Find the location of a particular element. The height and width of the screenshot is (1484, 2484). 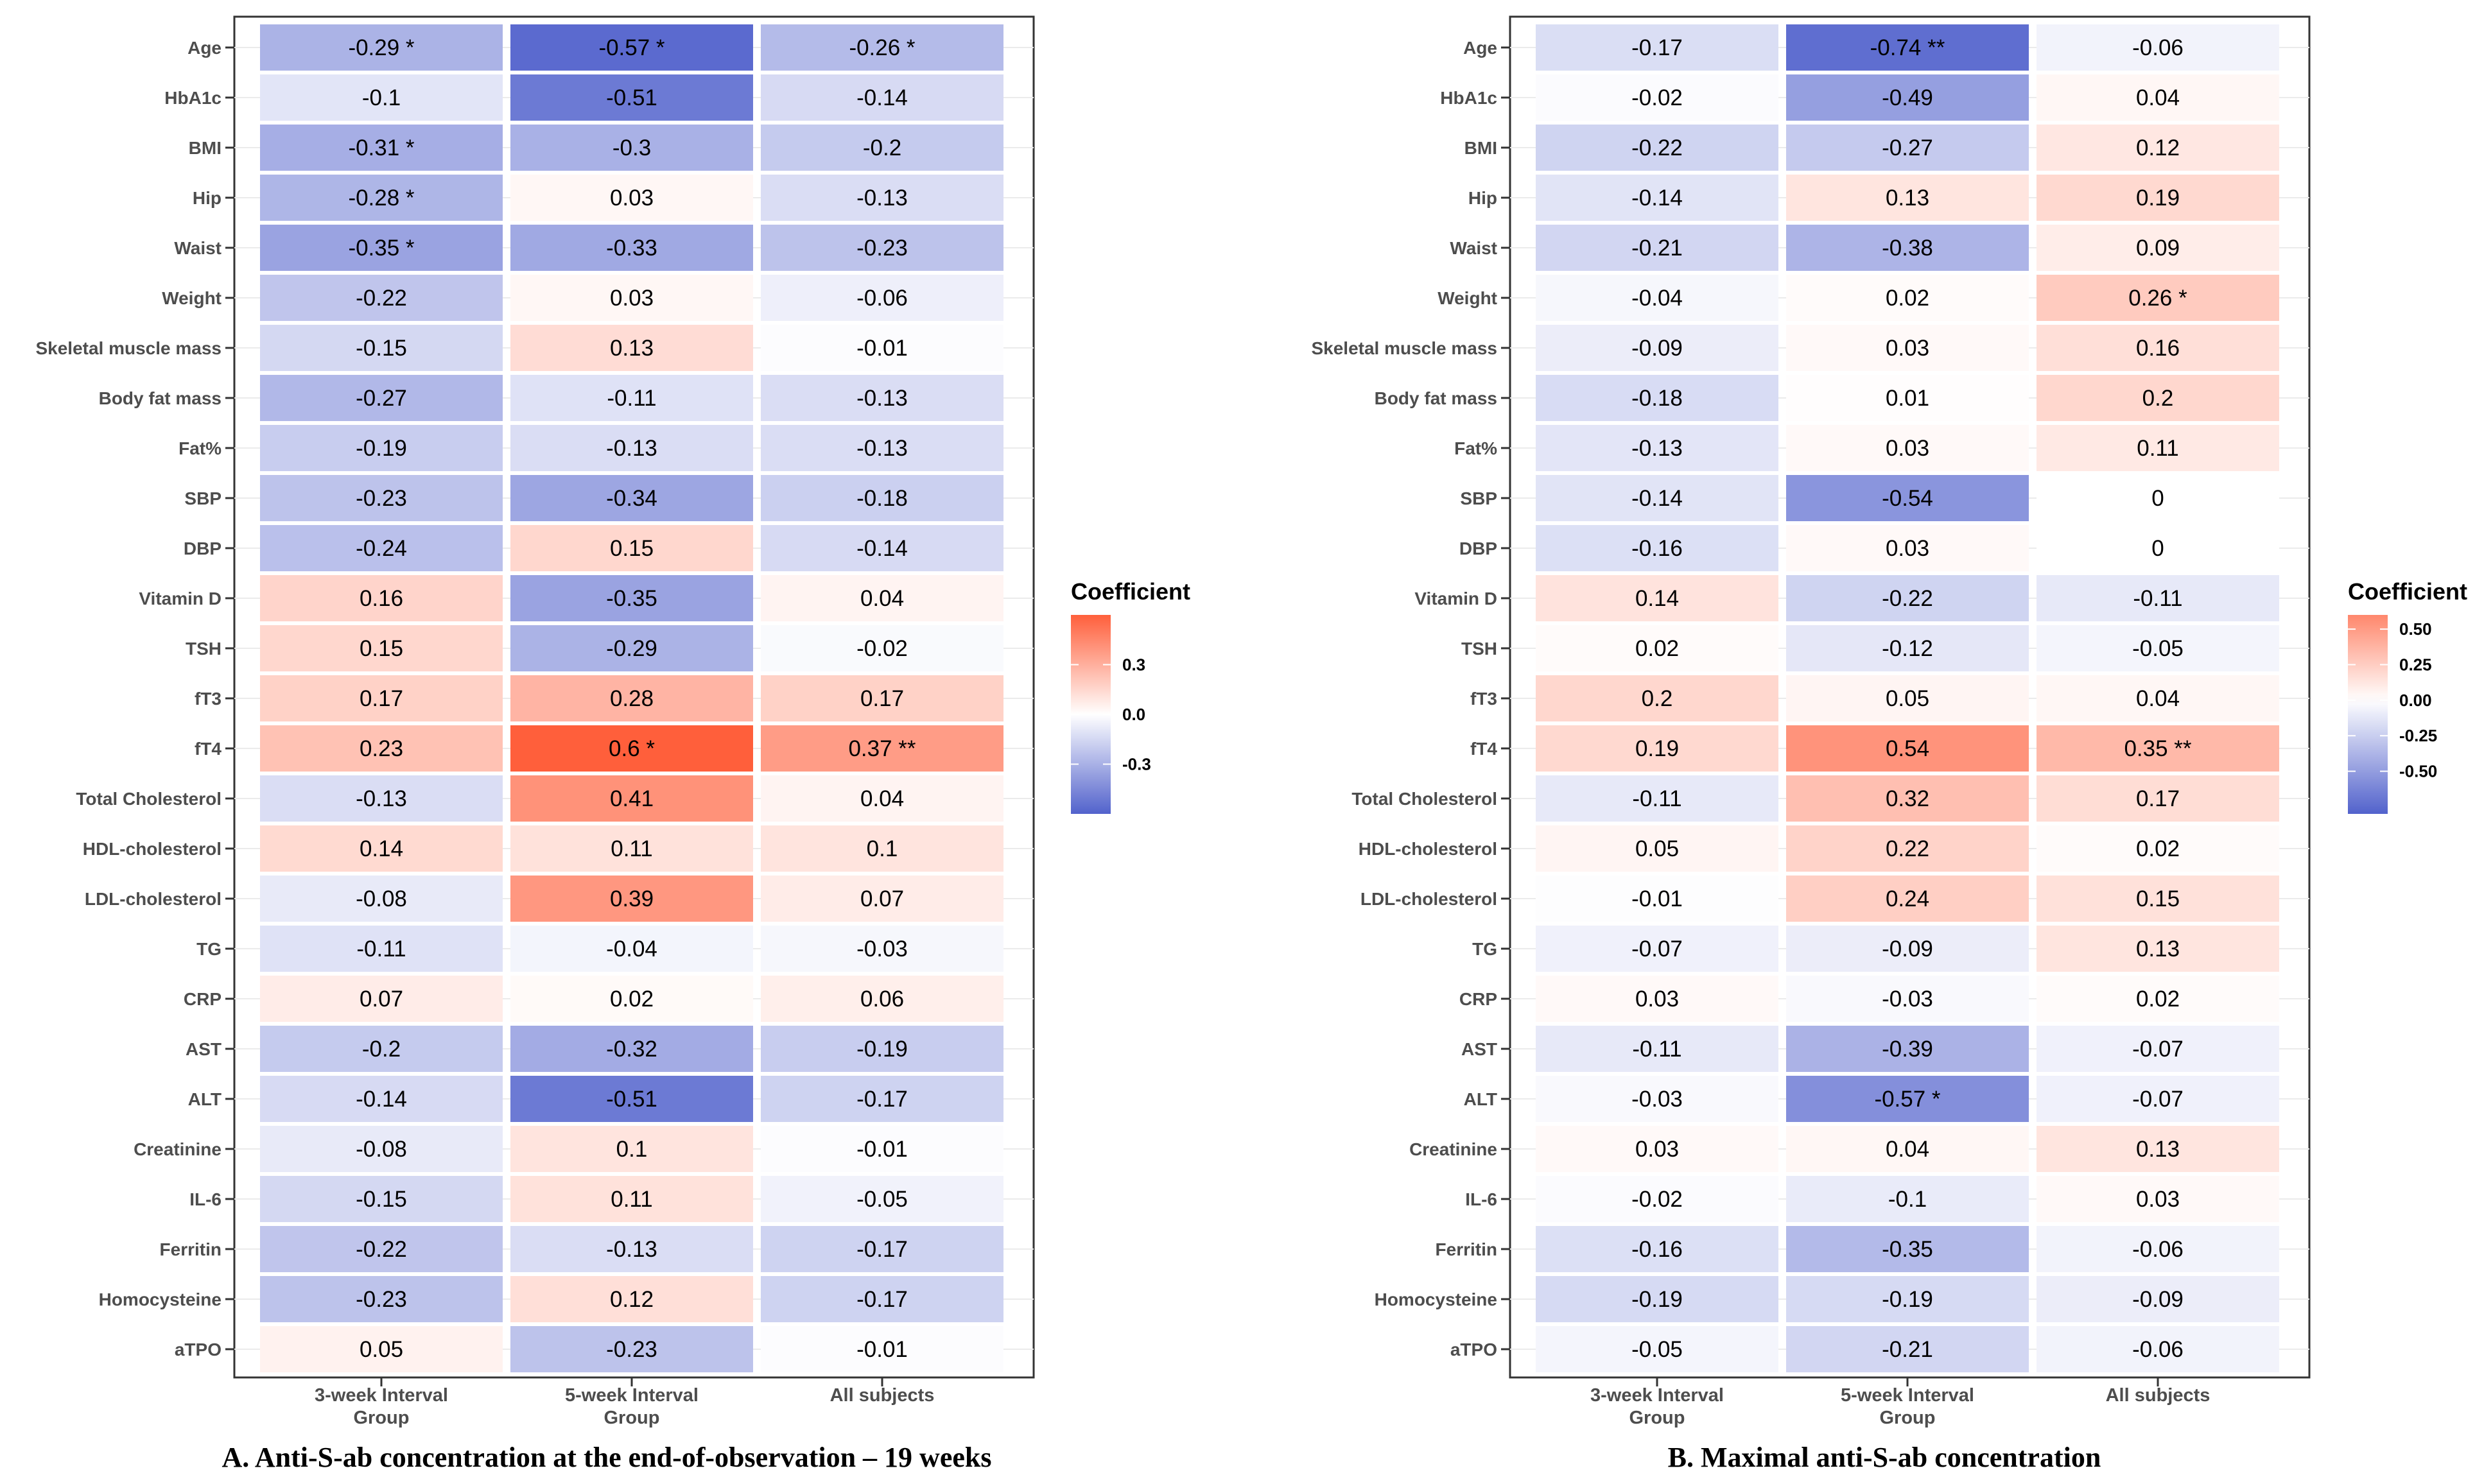

cell-value-label: 0.35 ** is located at coordinates (2157, 748).